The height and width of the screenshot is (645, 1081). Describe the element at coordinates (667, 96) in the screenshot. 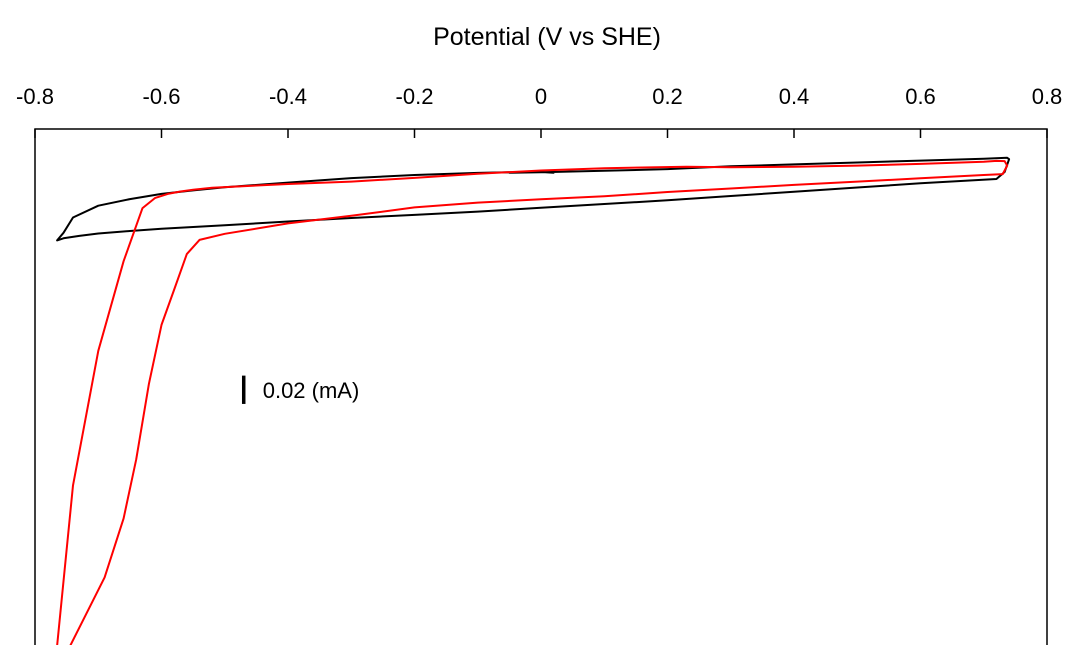

I see `x-tick-label: 0.2` at that location.